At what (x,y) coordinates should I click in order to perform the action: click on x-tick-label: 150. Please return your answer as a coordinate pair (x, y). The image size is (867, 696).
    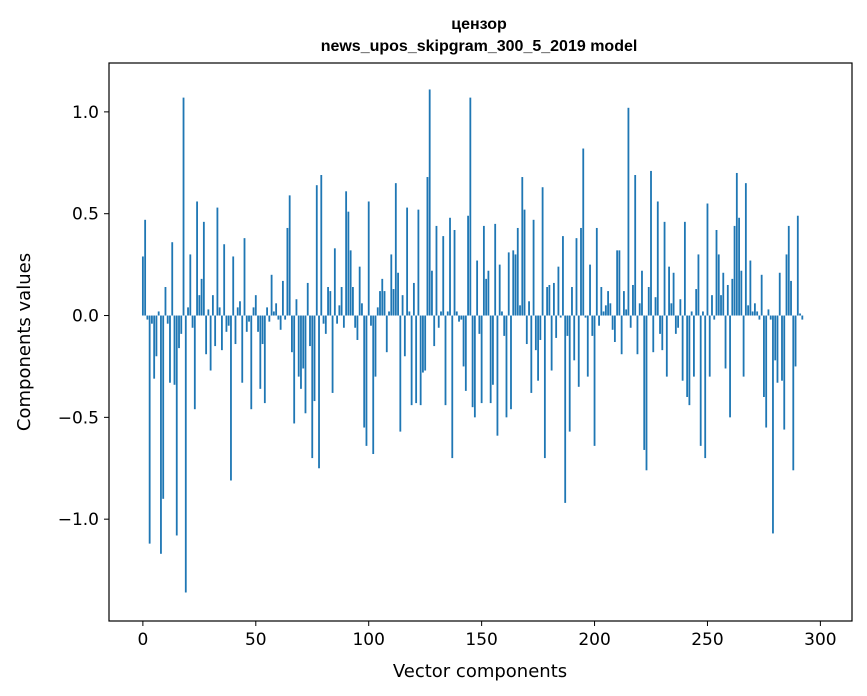
    Looking at the image, I should click on (481, 640).